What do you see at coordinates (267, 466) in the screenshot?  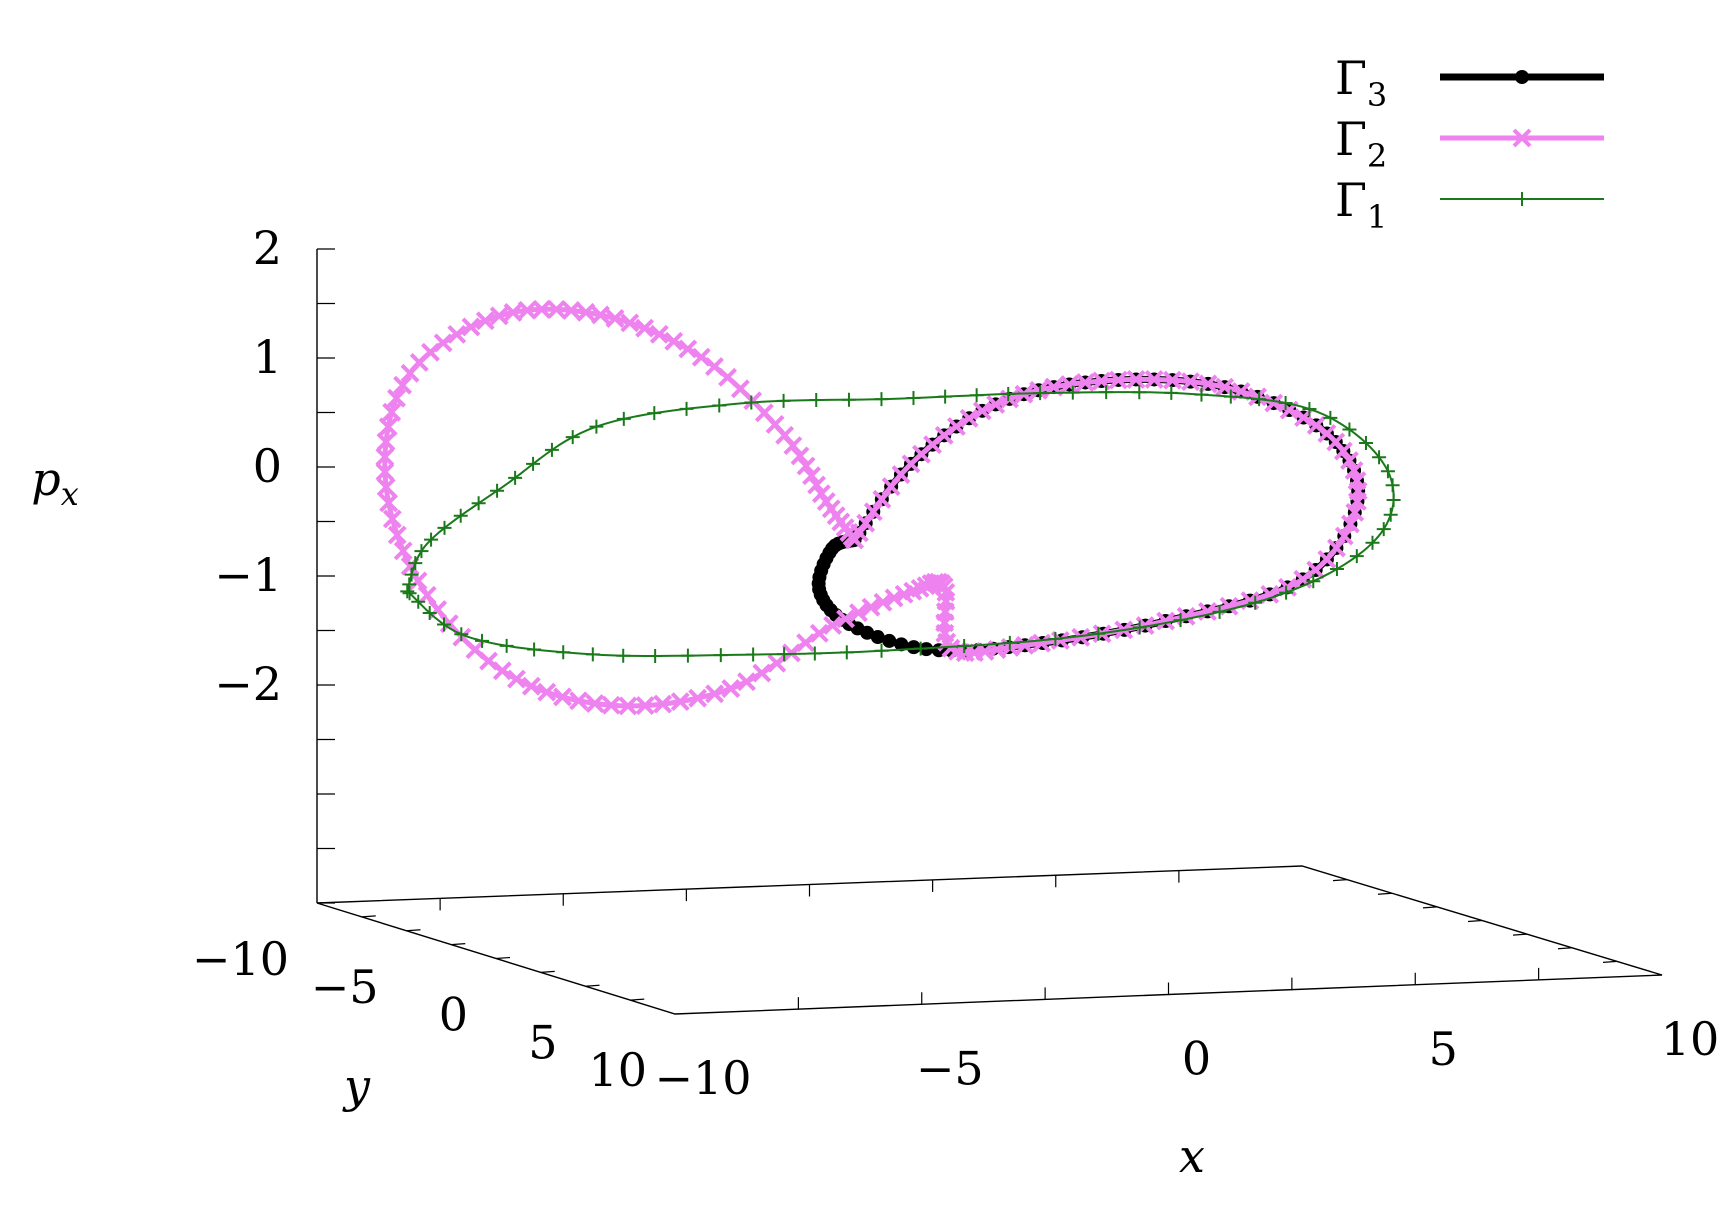 I see `z-tick-label: 0` at bounding box center [267, 466].